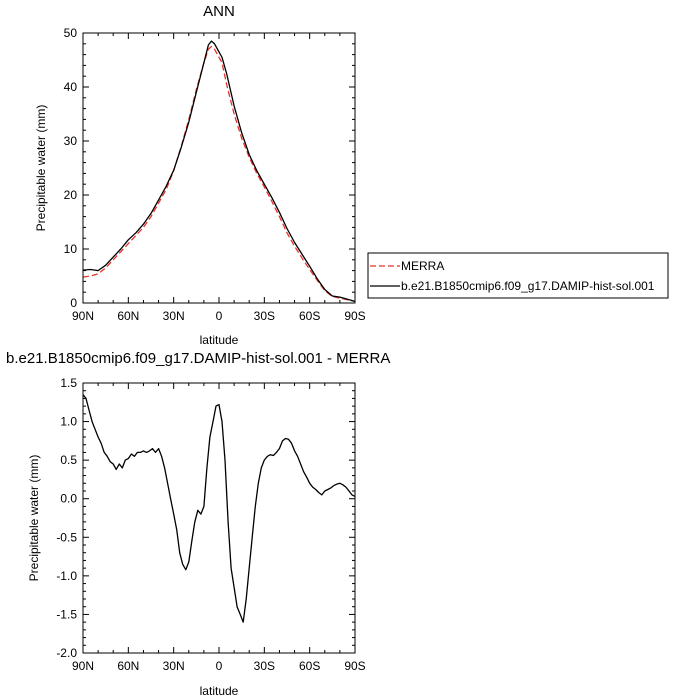  Describe the element at coordinates (219, 316) in the screenshot. I see `top-x-tick-label: 0` at that location.